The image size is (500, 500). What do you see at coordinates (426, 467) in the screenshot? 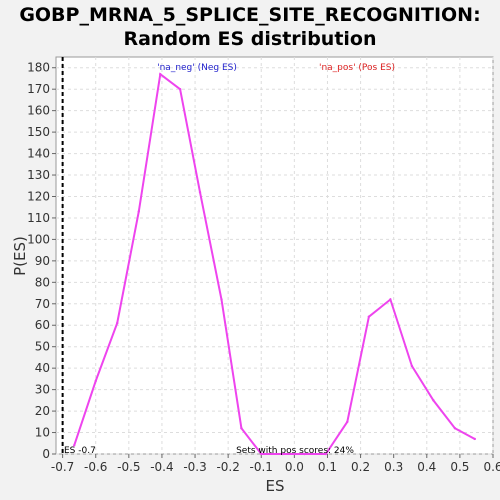
I see `x-tick-label: 0.4` at bounding box center [426, 467].